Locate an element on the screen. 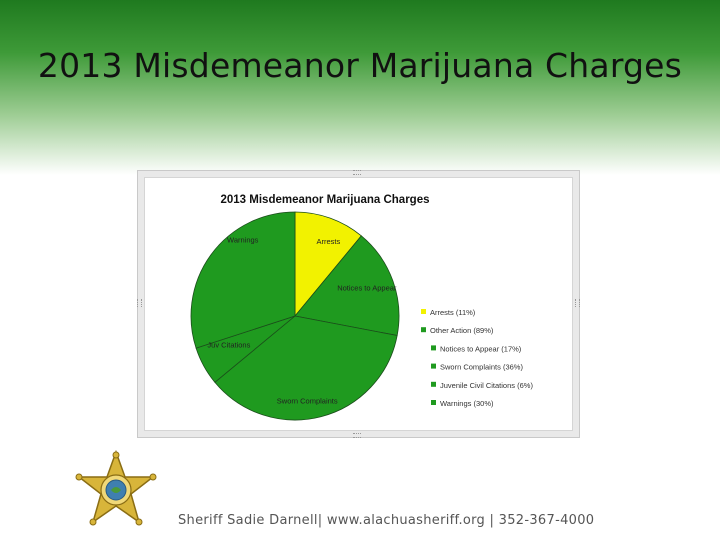 The height and width of the screenshot is (540, 720). resize-handle-bottom is located at coordinates (357, 435).